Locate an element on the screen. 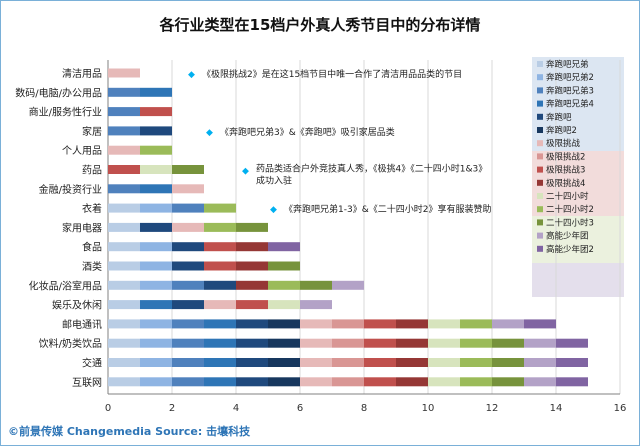 The image size is (640, 446). legend-label: 高能少年团 is located at coordinates (567, 236).